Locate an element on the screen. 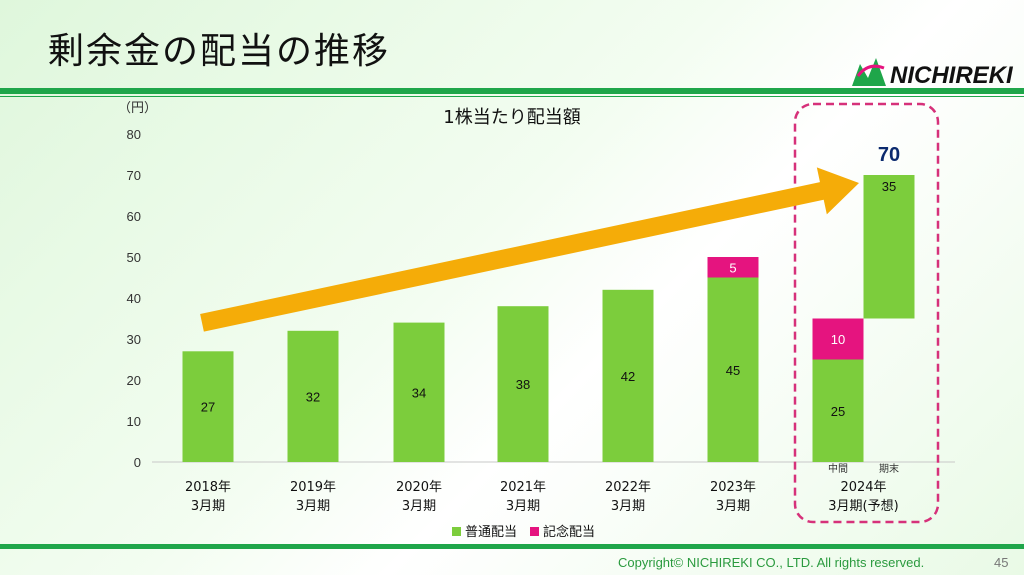 Image resolution: width=1024 pixels, height=575 pixels. page-number: 45 is located at coordinates (1001, 562).